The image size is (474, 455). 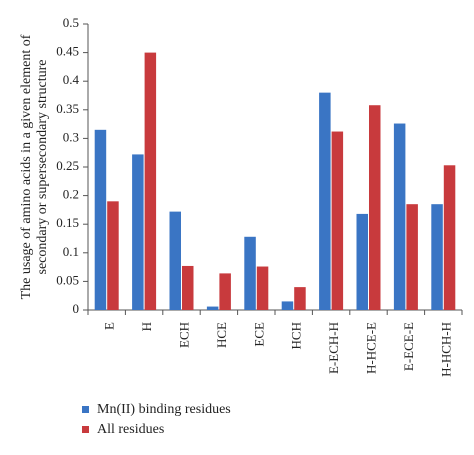 I want to click on x-tick-label: E, so click(x=109, y=326).